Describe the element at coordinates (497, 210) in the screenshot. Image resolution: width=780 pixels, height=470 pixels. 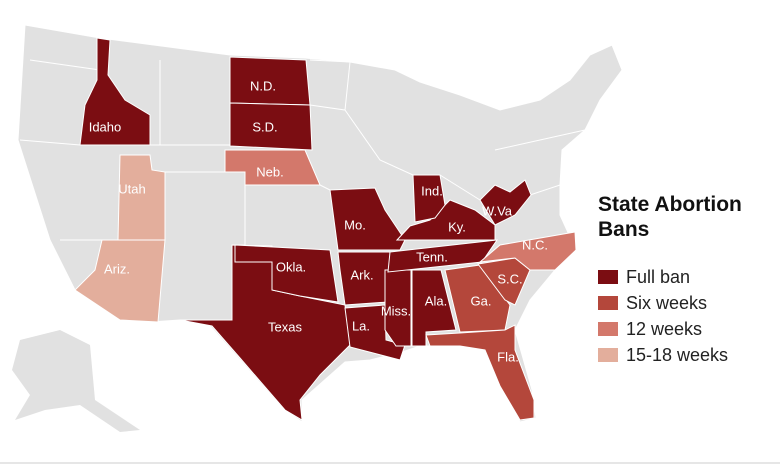
I see `state-label: W.Va` at that location.